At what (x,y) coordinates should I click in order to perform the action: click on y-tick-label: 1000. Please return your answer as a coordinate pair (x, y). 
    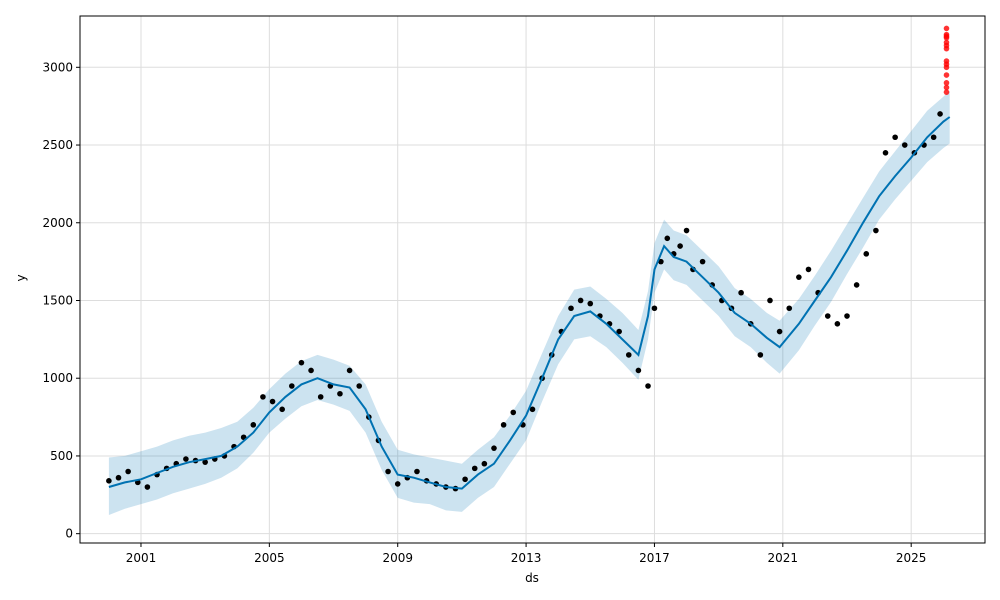
    Looking at the image, I should click on (57, 378).